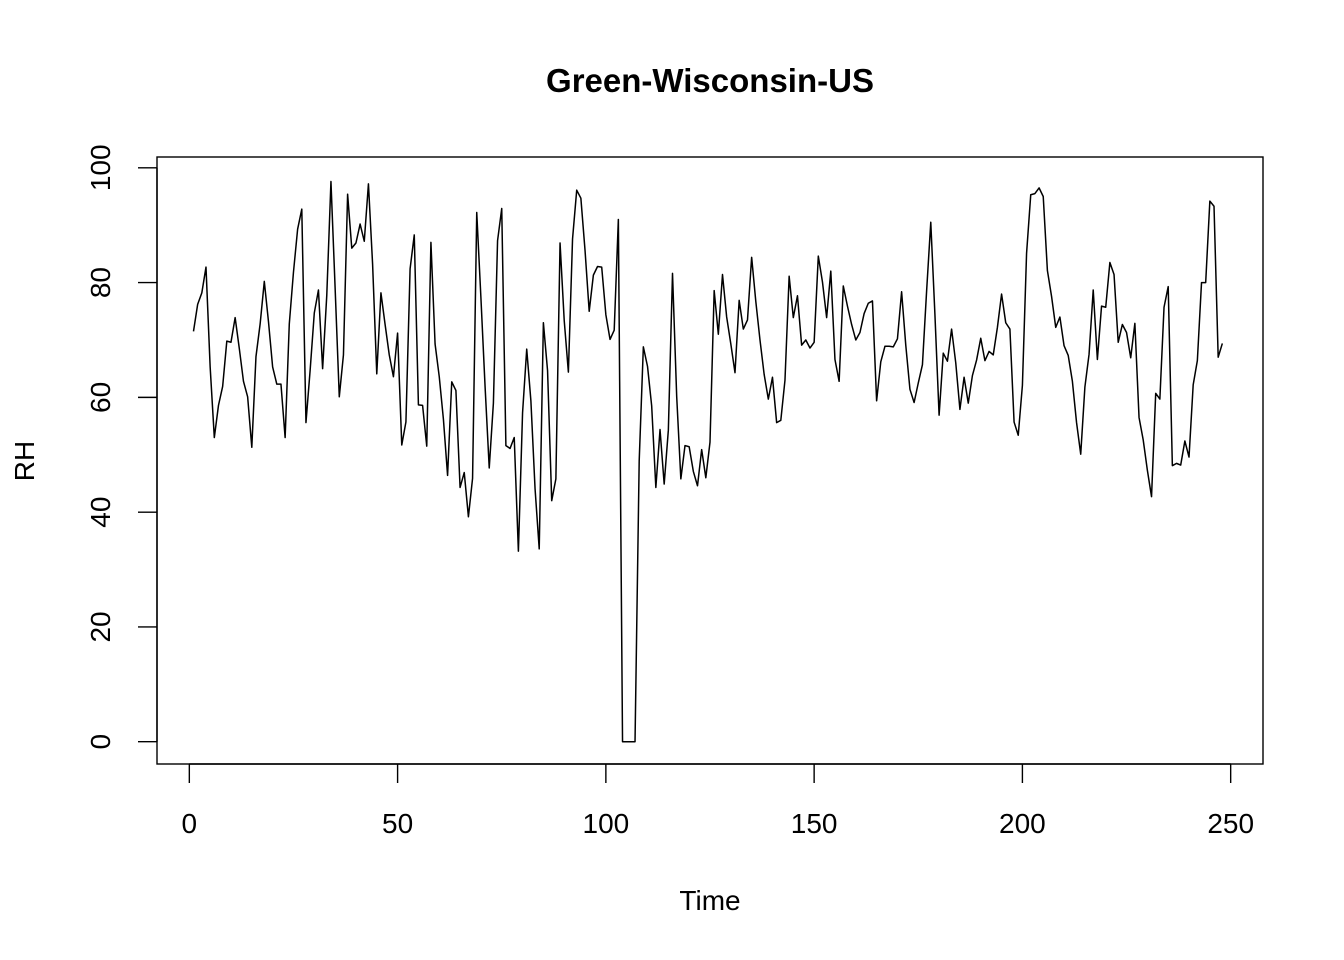 The height and width of the screenshot is (960, 1344). Describe the element at coordinates (100, 167) in the screenshot. I see `y-tick-label: 100` at that location.